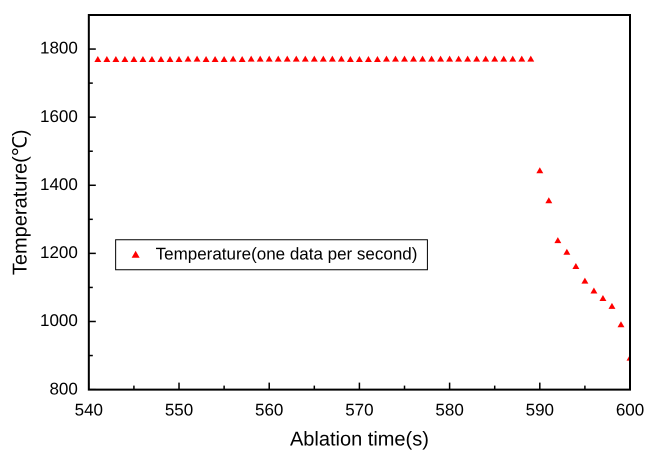 The height and width of the screenshot is (461, 648). Describe the element at coordinates (287, 254) in the screenshot. I see `legend-label: Temperature(one data per second)` at that location.